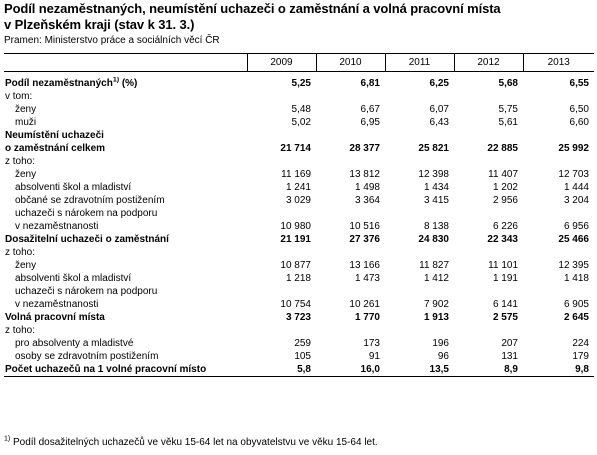 This screenshot has width=597, height=455. Describe the element at coordinates (579, 83) in the screenshot. I see `value-cell-2013: 6,55` at that location.